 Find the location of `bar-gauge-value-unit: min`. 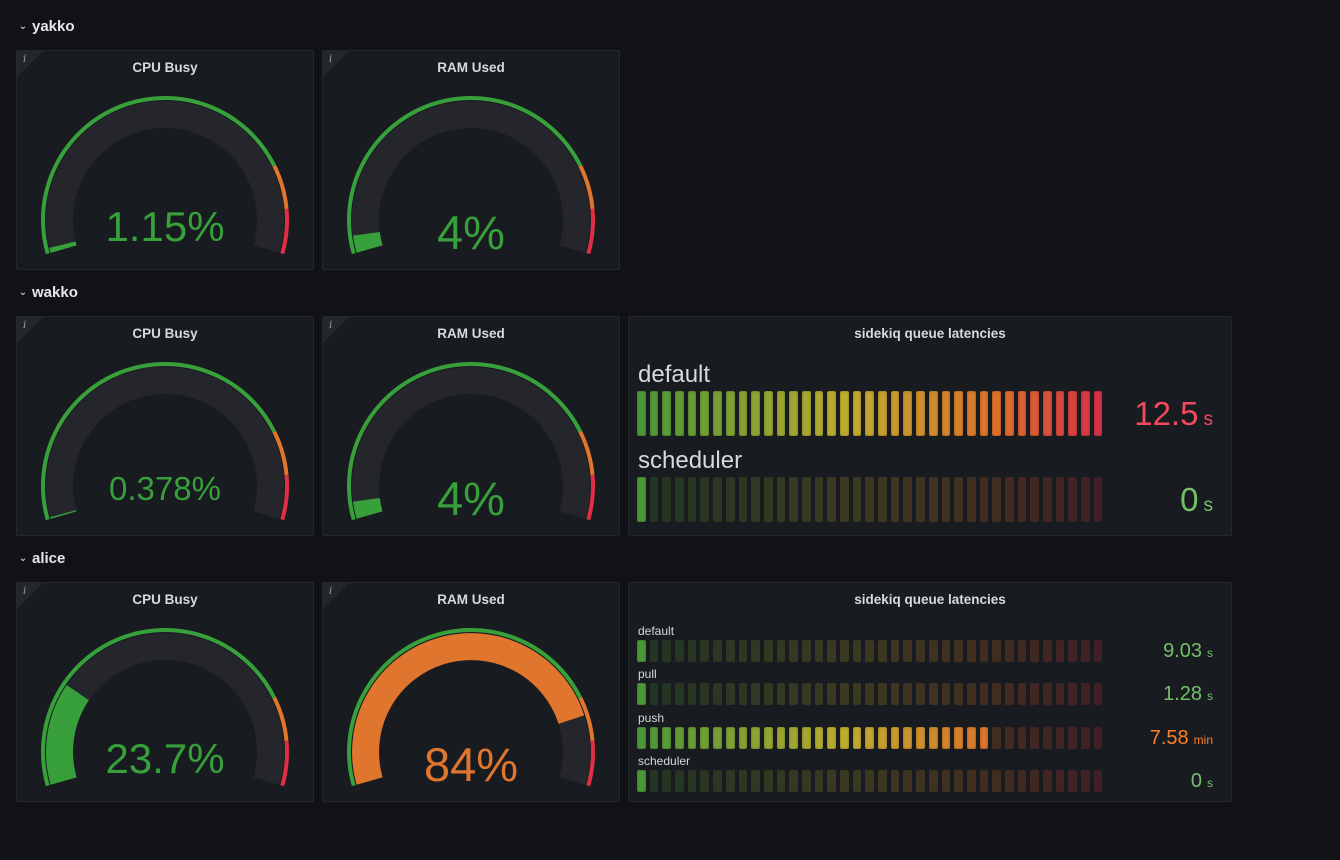

bar-gauge-value-unit: min is located at coordinates (1203, 739).